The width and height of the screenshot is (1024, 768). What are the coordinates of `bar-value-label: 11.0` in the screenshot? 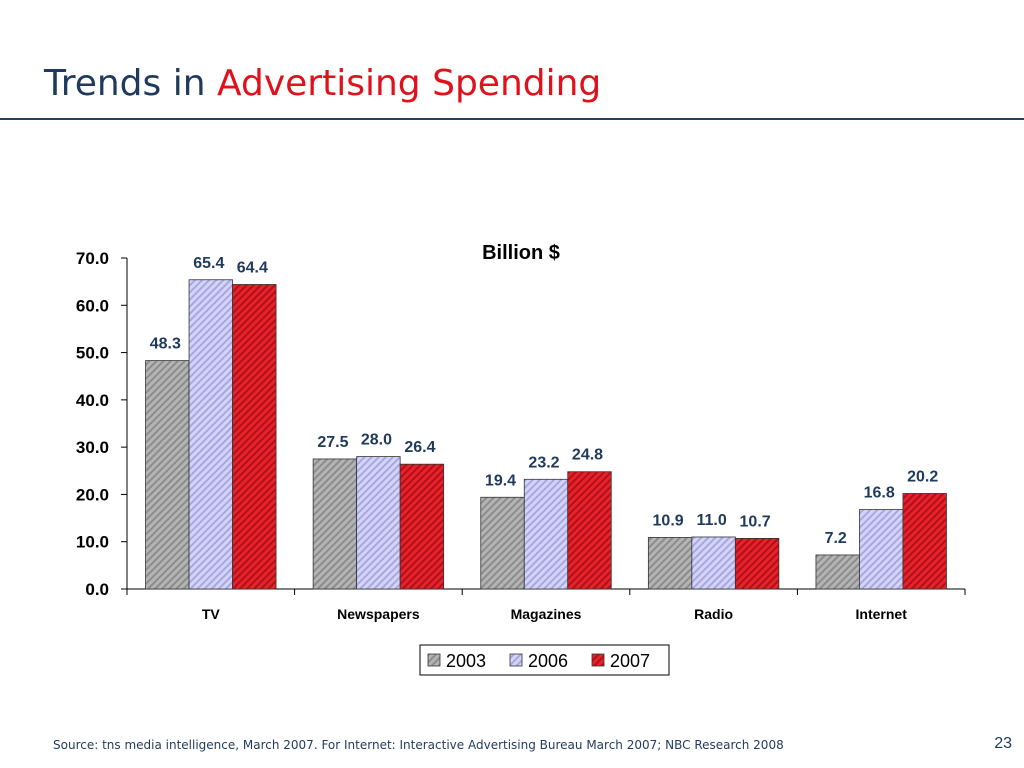 It's located at (711, 520).